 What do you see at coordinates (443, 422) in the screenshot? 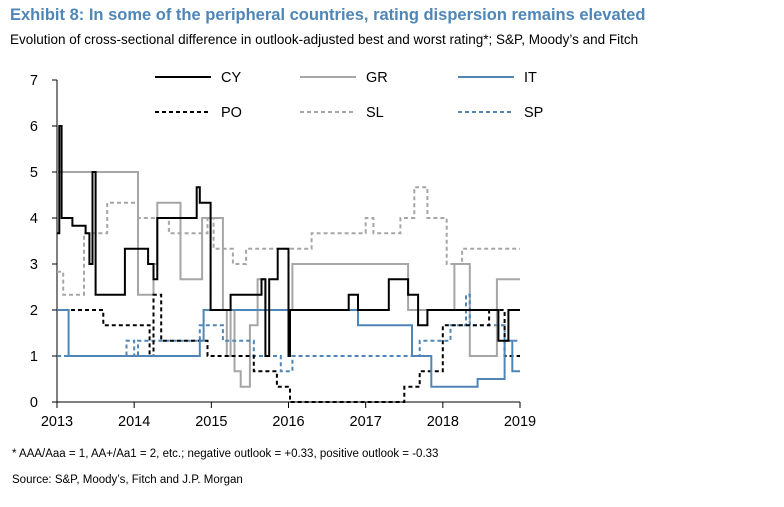
I see `x-tick-label: 2018` at bounding box center [443, 422].